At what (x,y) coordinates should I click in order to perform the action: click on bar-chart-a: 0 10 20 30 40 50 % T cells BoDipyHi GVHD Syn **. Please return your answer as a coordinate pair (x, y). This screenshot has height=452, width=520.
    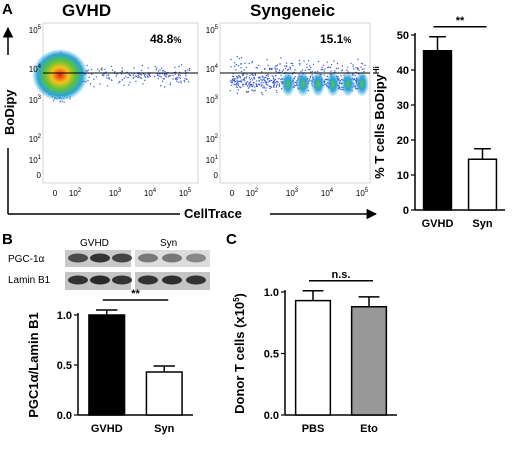
    Looking at the image, I should click on (438, 122).